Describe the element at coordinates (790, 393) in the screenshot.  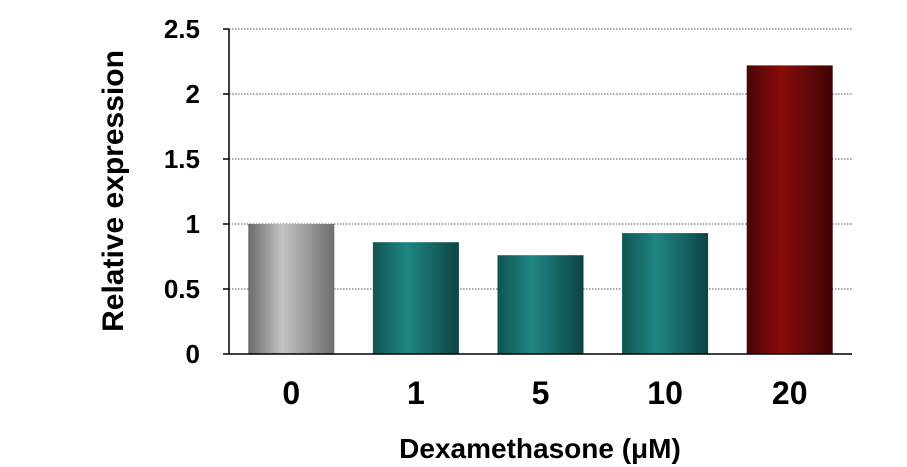
I see `x-tick-label: 20` at that location.